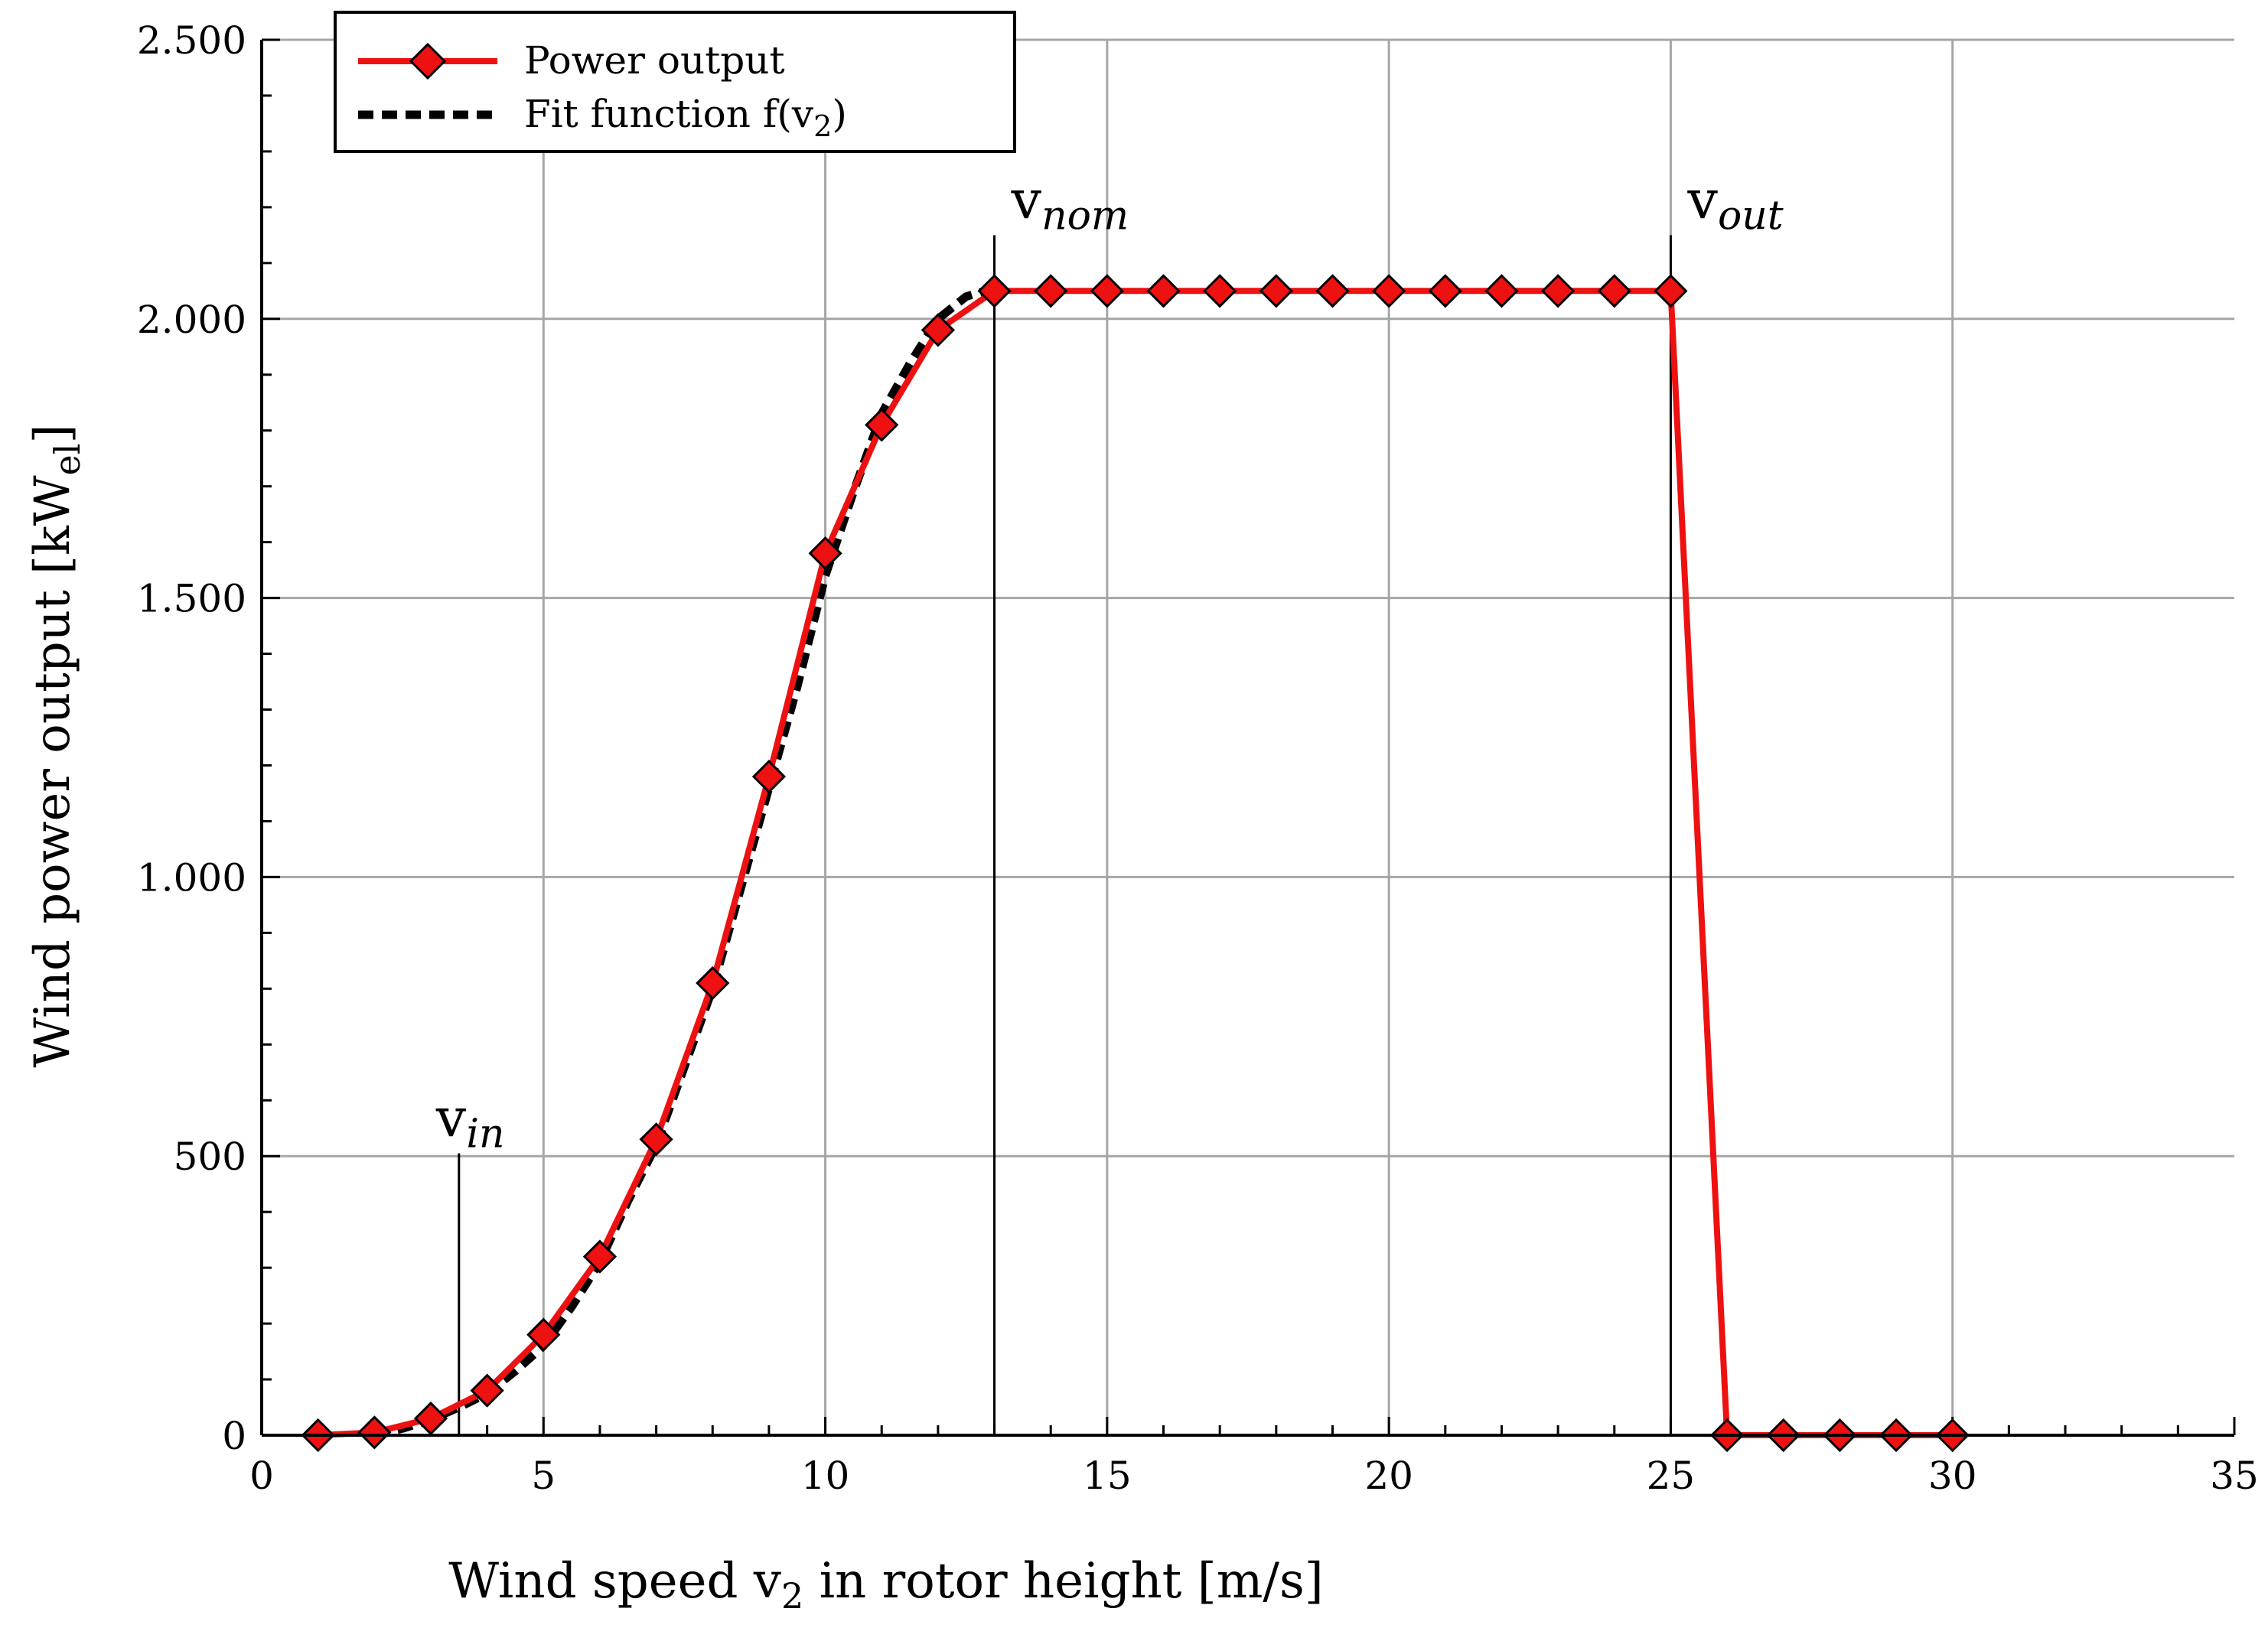 Image resolution: width=2268 pixels, height=1628 pixels. I want to click on x-tick-label: 0, so click(261, 1476).